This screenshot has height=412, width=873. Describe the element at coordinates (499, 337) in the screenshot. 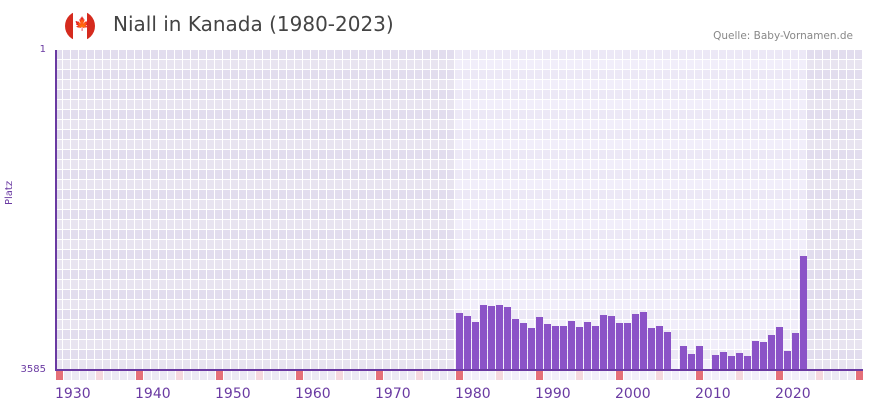

I see `bar-1985` at that location.